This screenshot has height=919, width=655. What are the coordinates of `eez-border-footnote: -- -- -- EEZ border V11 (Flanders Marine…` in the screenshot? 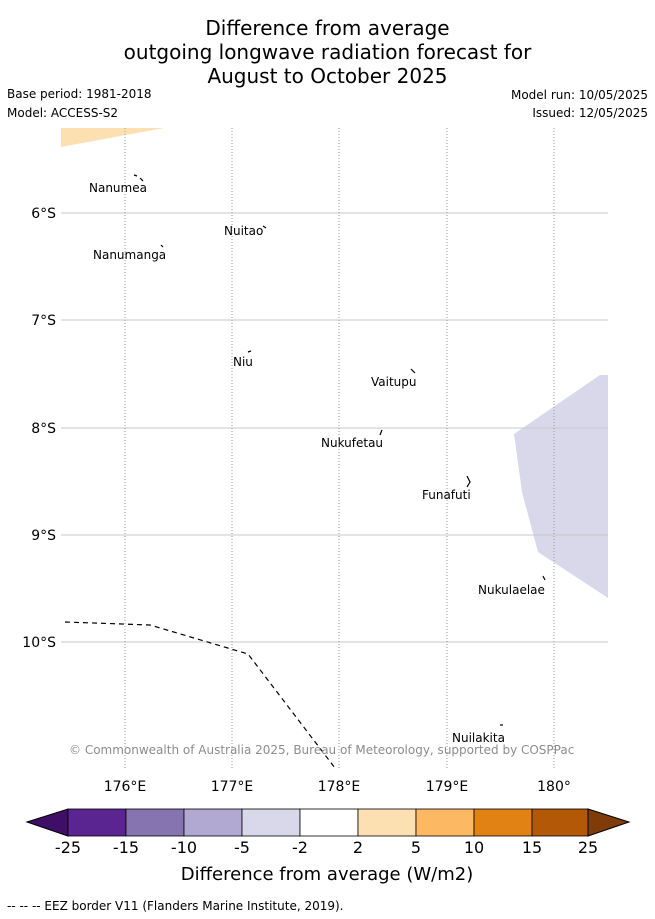 It's located at (175, 906).